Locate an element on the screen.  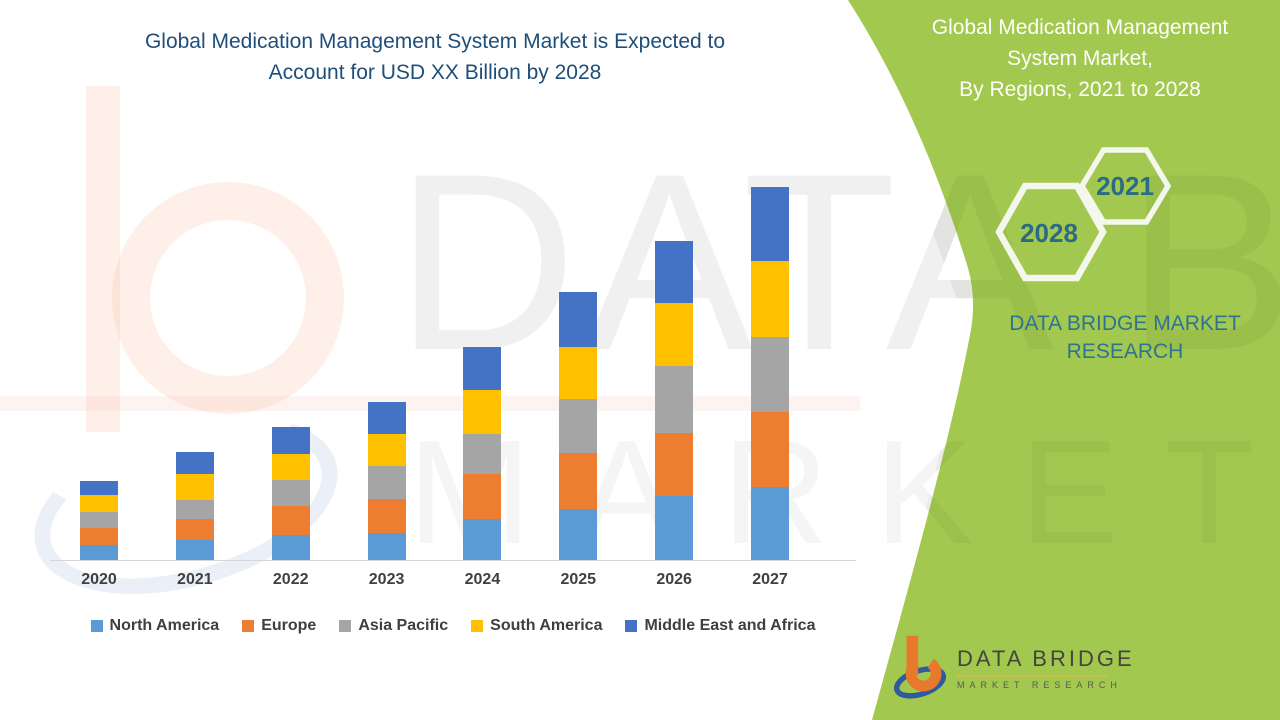
bar-segment-middle-east-and-africa-2023 is located at coordinates (386, 418).